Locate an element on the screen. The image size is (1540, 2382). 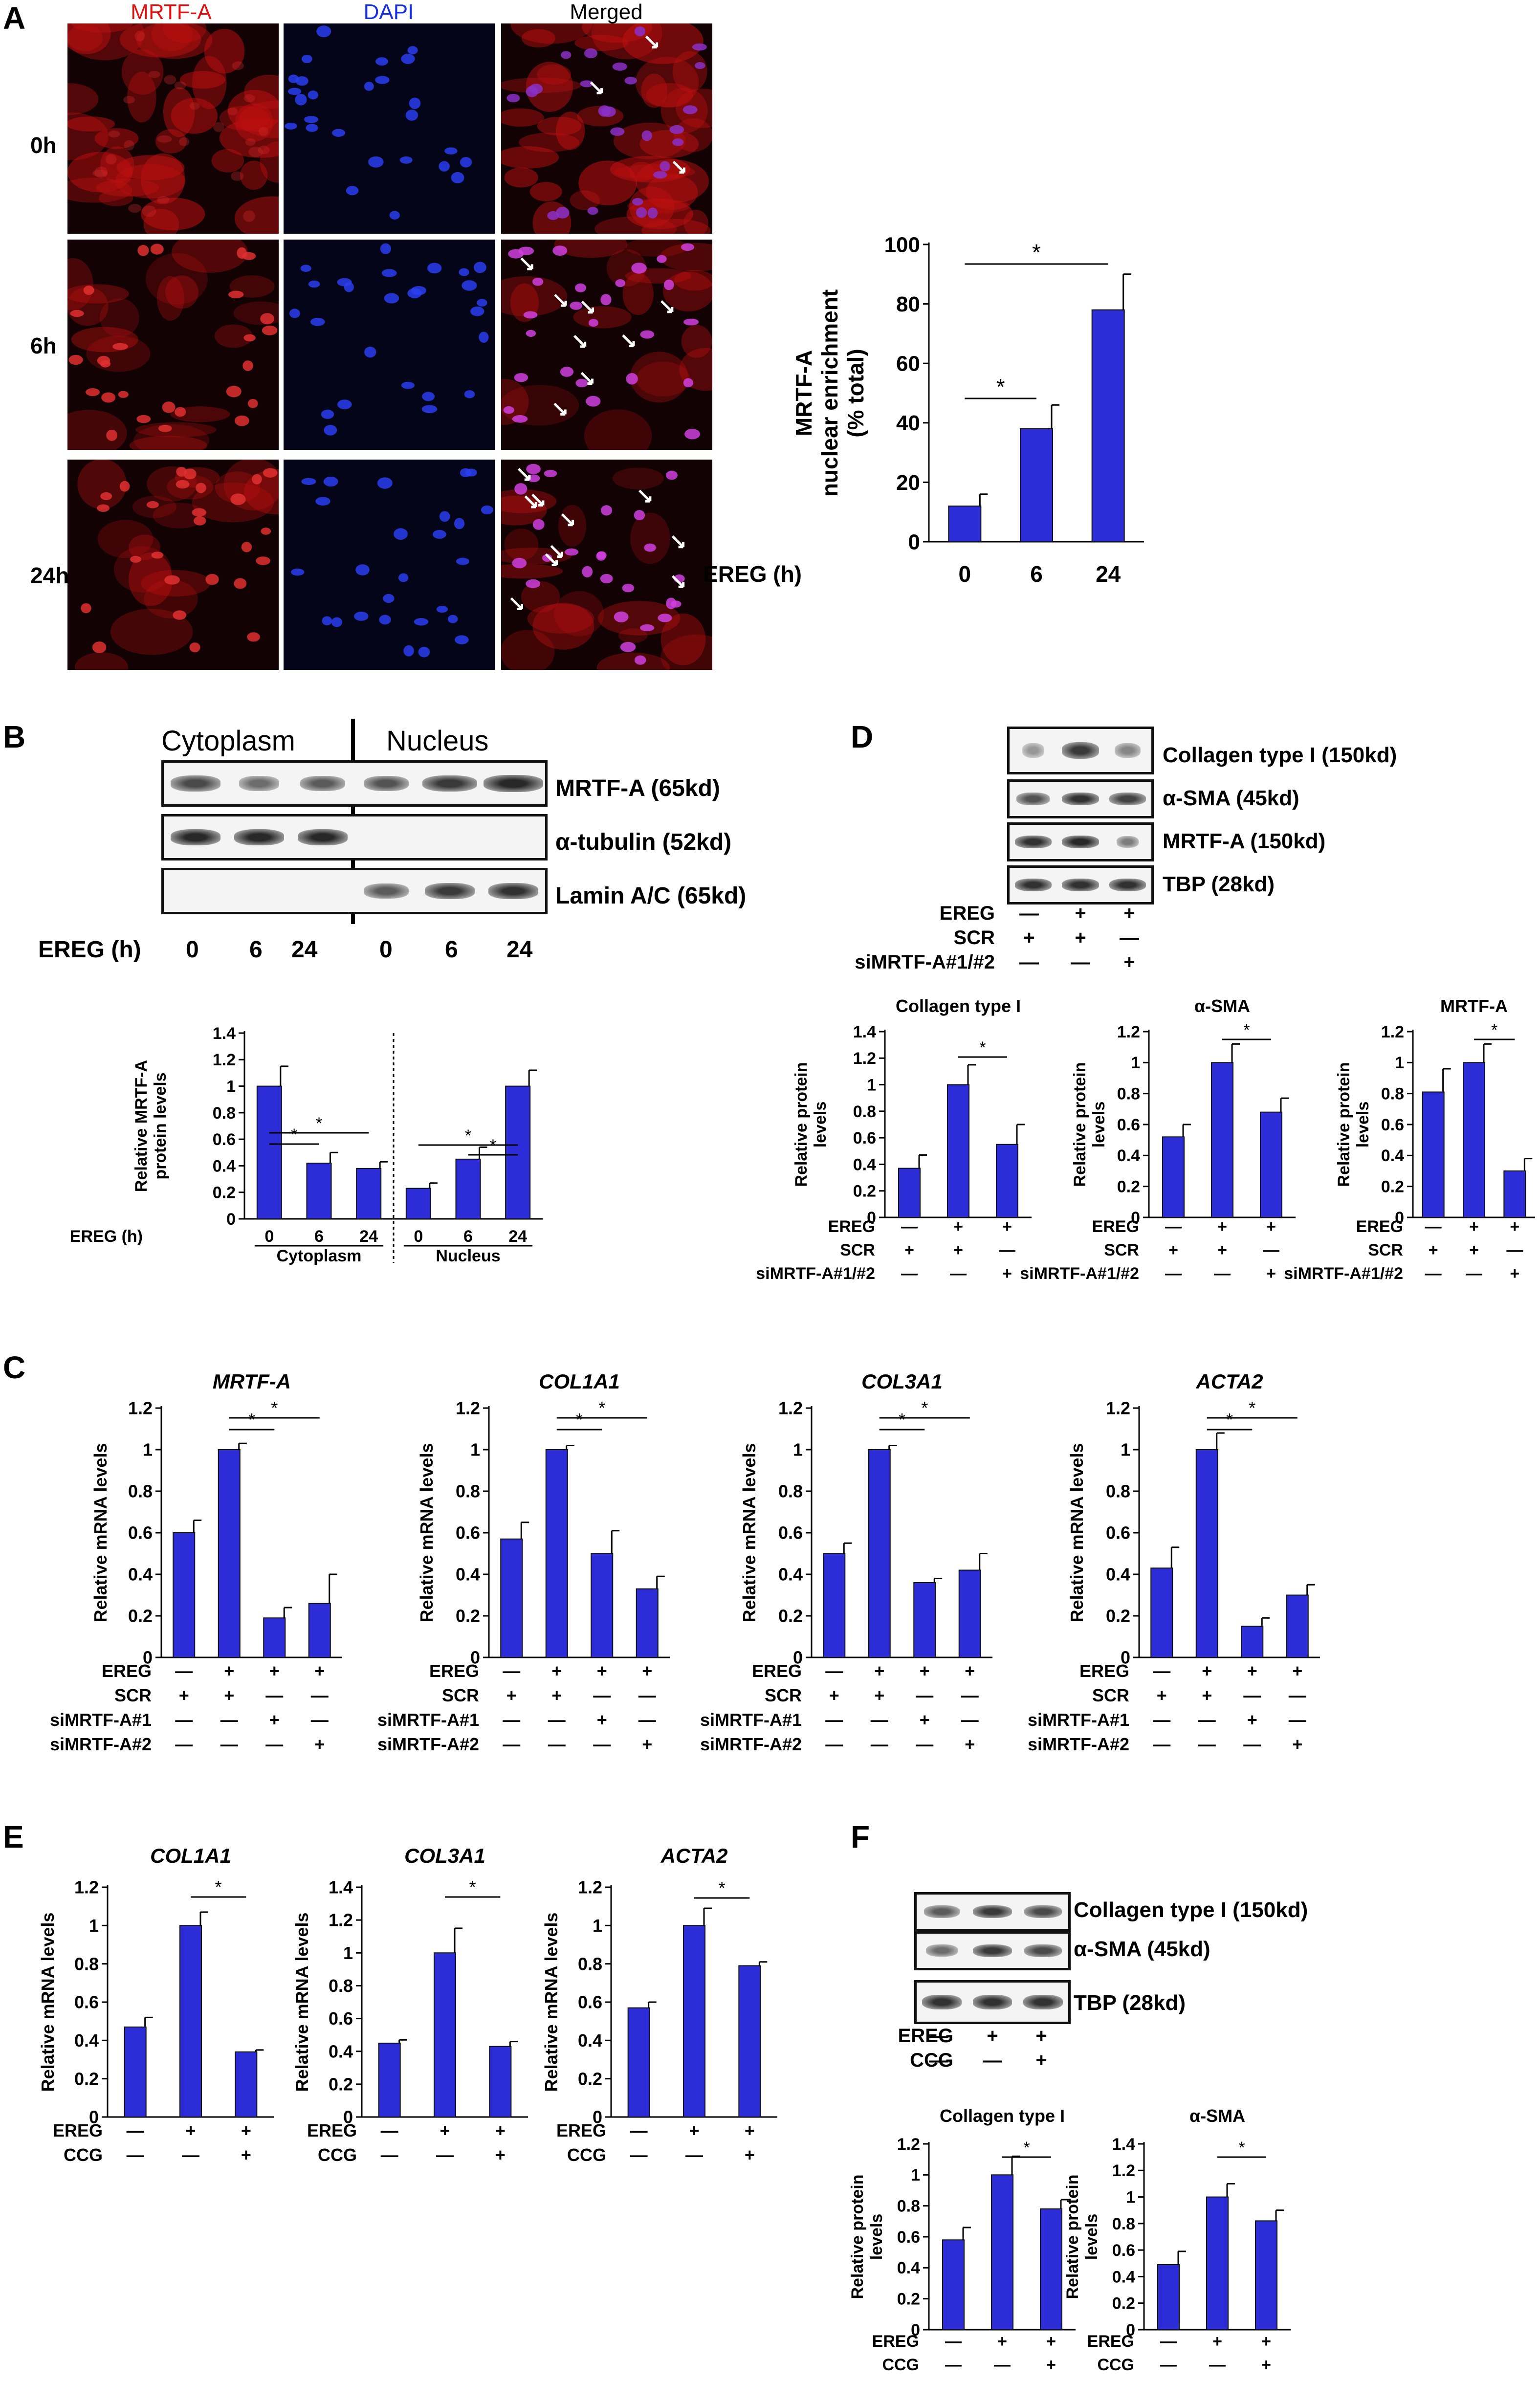
treatment-sign: — is located at coordinates (1029, 962).